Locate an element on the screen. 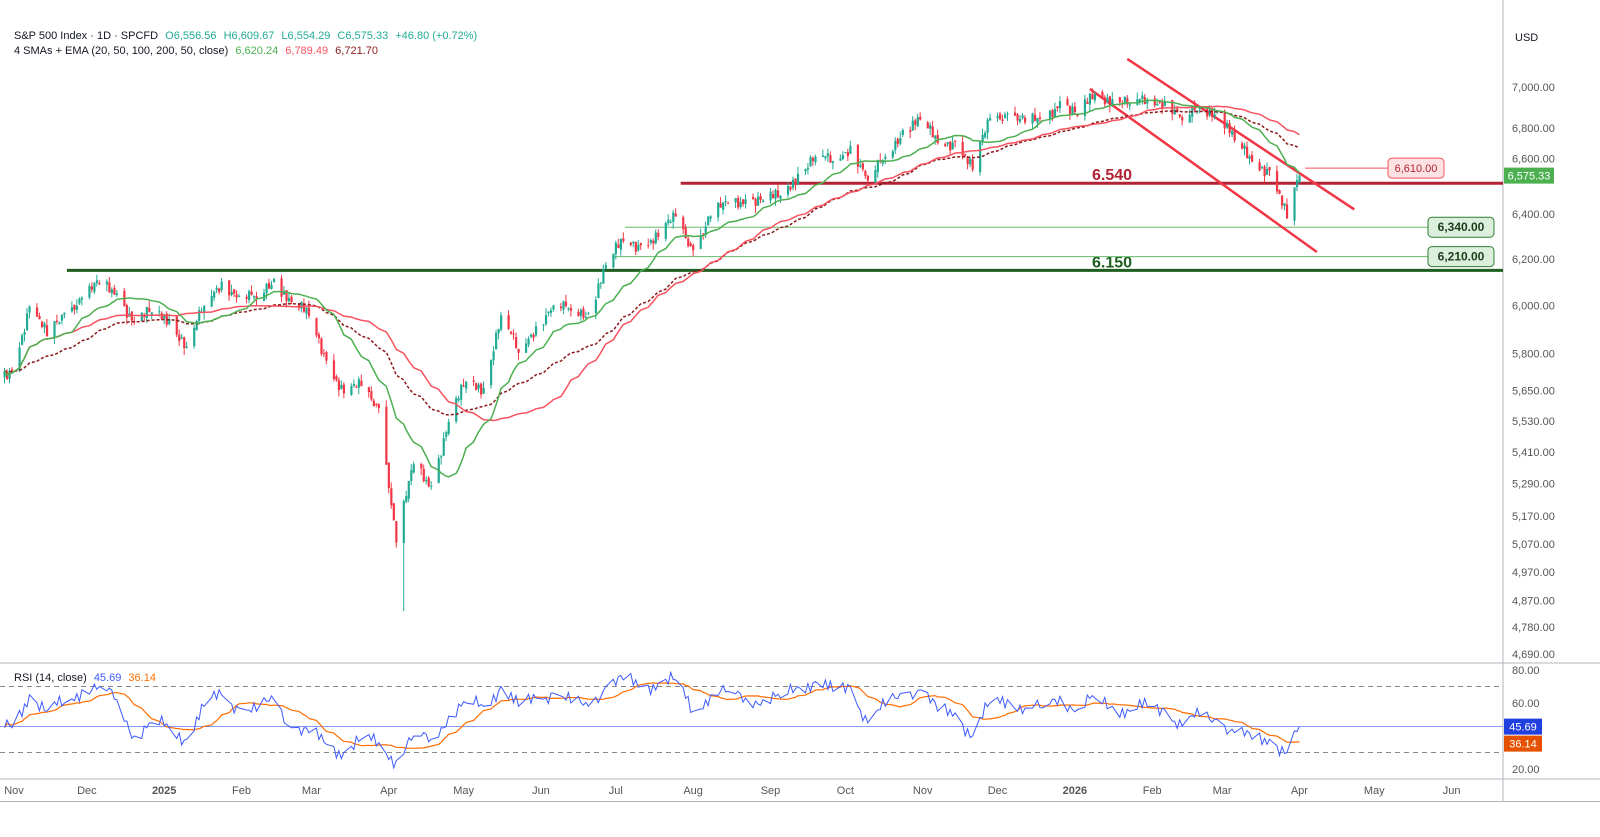 The height and width of the screenshot is (837, 1600). high-value: H6,609.67 is located at coordinates (249, 36).